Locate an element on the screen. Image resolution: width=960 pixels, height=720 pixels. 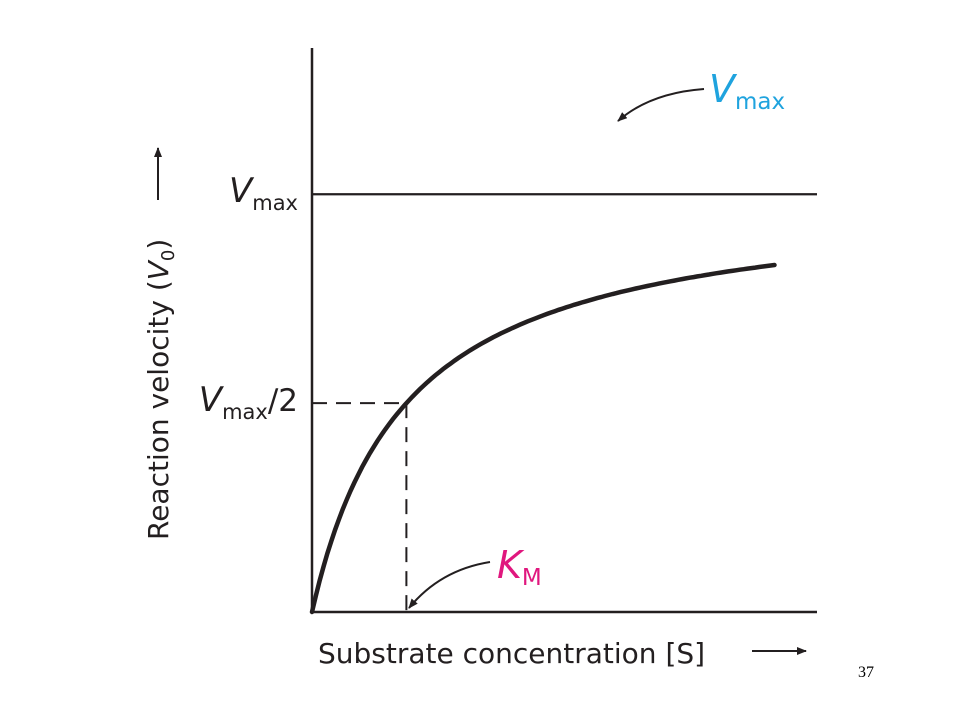
y-axis-label-subscript: 0 is located at coordinates (168, 255).